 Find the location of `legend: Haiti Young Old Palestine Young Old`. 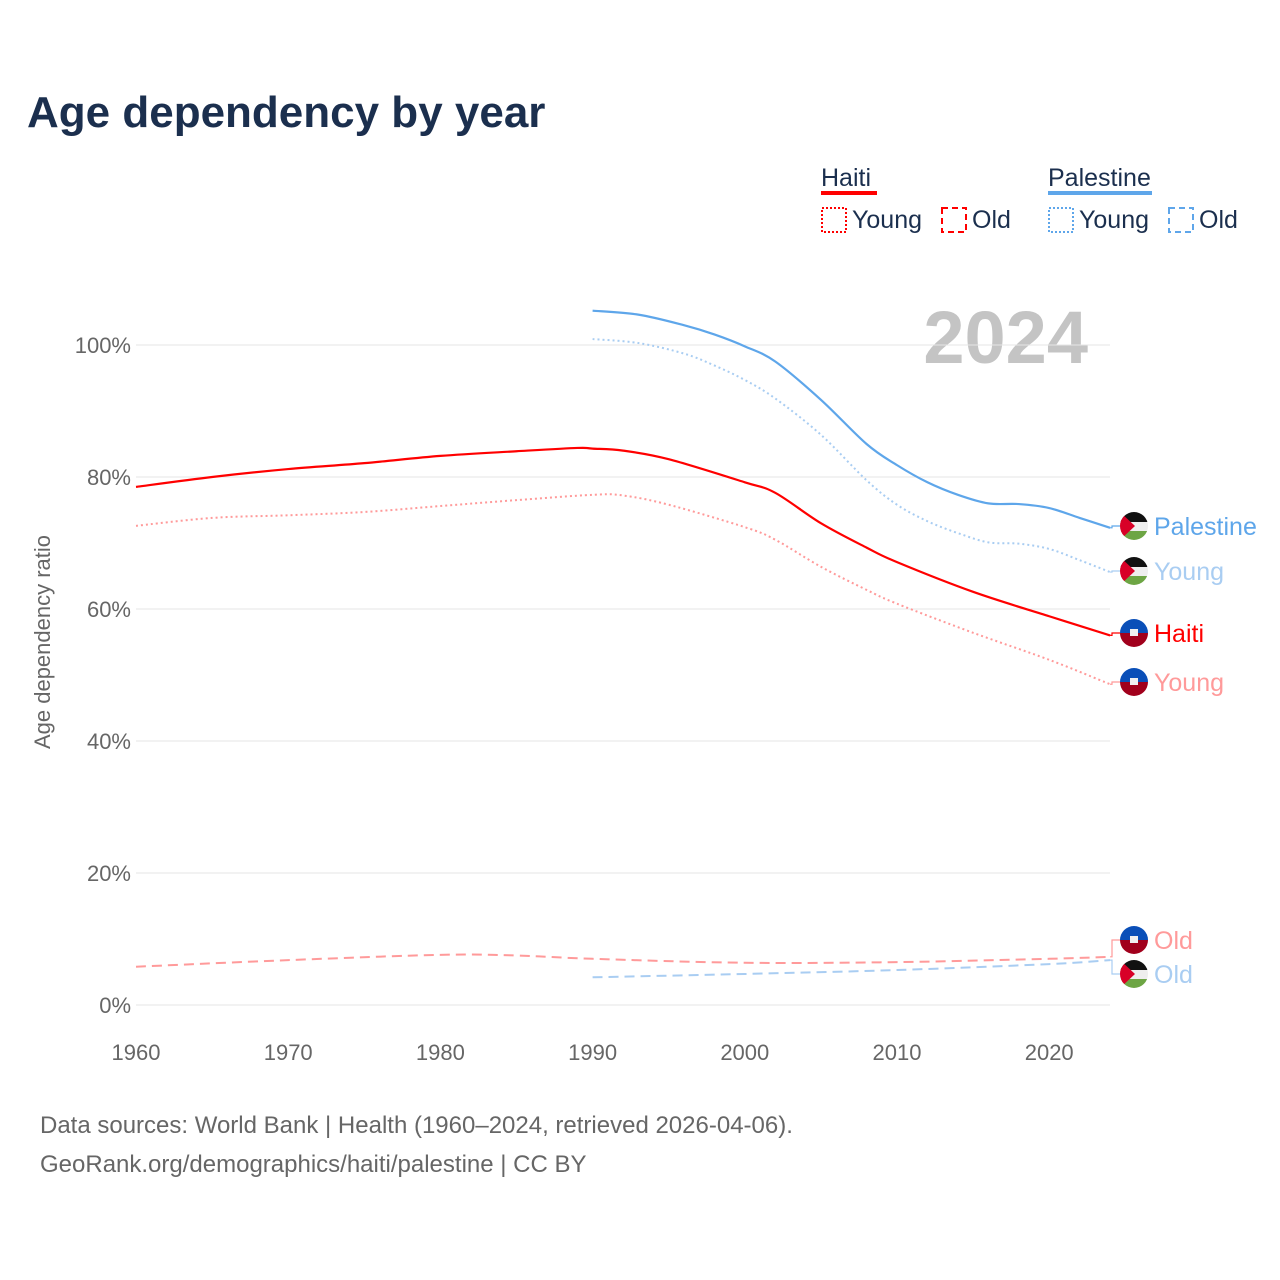

legend: Haiti Young Old Palestine Young Old is located at coordinates (1029, 199).